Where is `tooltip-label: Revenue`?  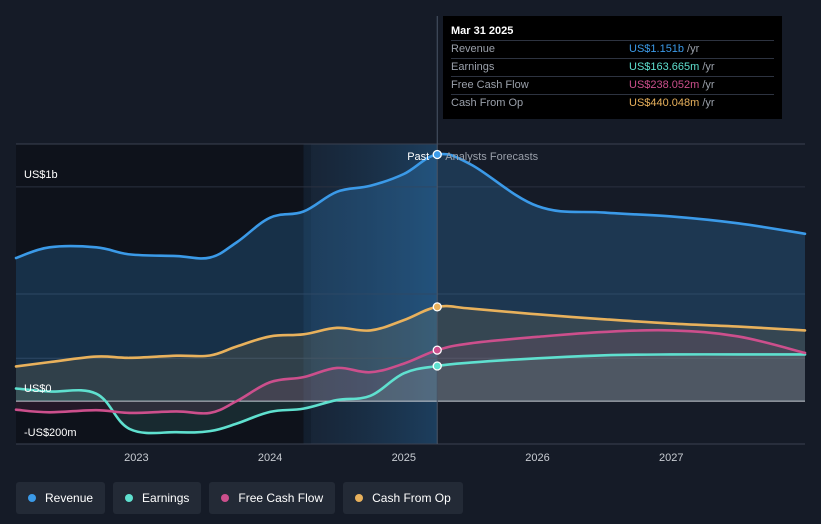
tooltip-label: Revenue is located at coordinates (473, 49).